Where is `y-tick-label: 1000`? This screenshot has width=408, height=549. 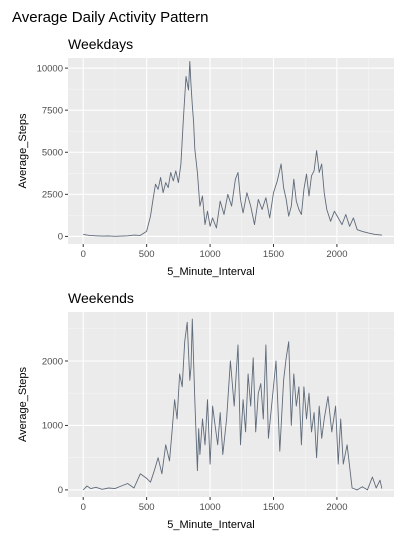
y-tick-label: 1000 is located at coordinates (52, 426).